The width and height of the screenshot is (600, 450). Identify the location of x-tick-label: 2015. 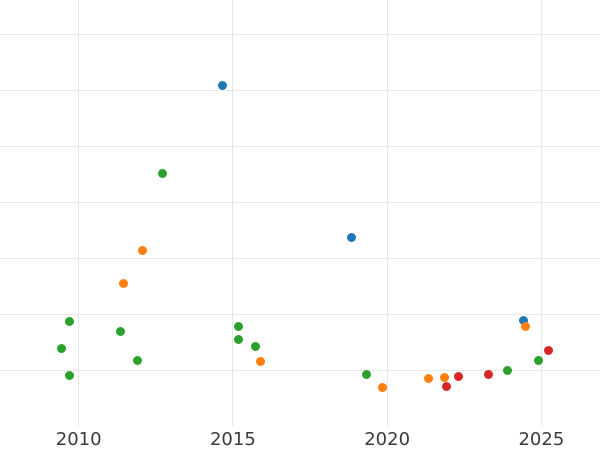
(232, 439).